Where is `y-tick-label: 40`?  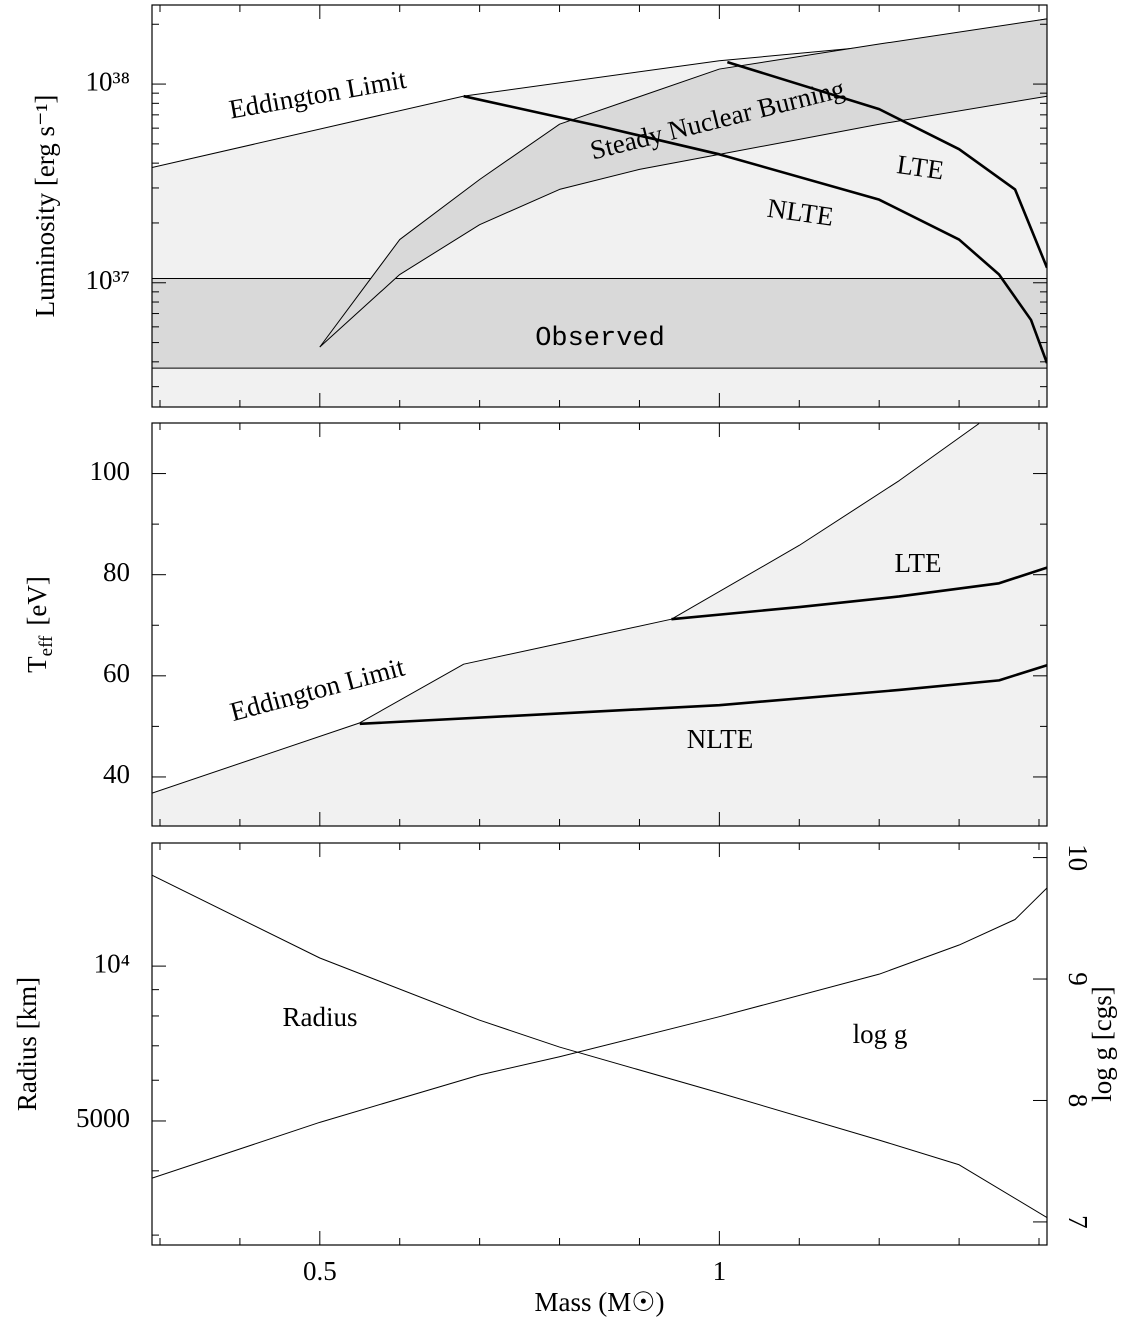 y-tick-label: 40 is located at coordinates (116, 774).